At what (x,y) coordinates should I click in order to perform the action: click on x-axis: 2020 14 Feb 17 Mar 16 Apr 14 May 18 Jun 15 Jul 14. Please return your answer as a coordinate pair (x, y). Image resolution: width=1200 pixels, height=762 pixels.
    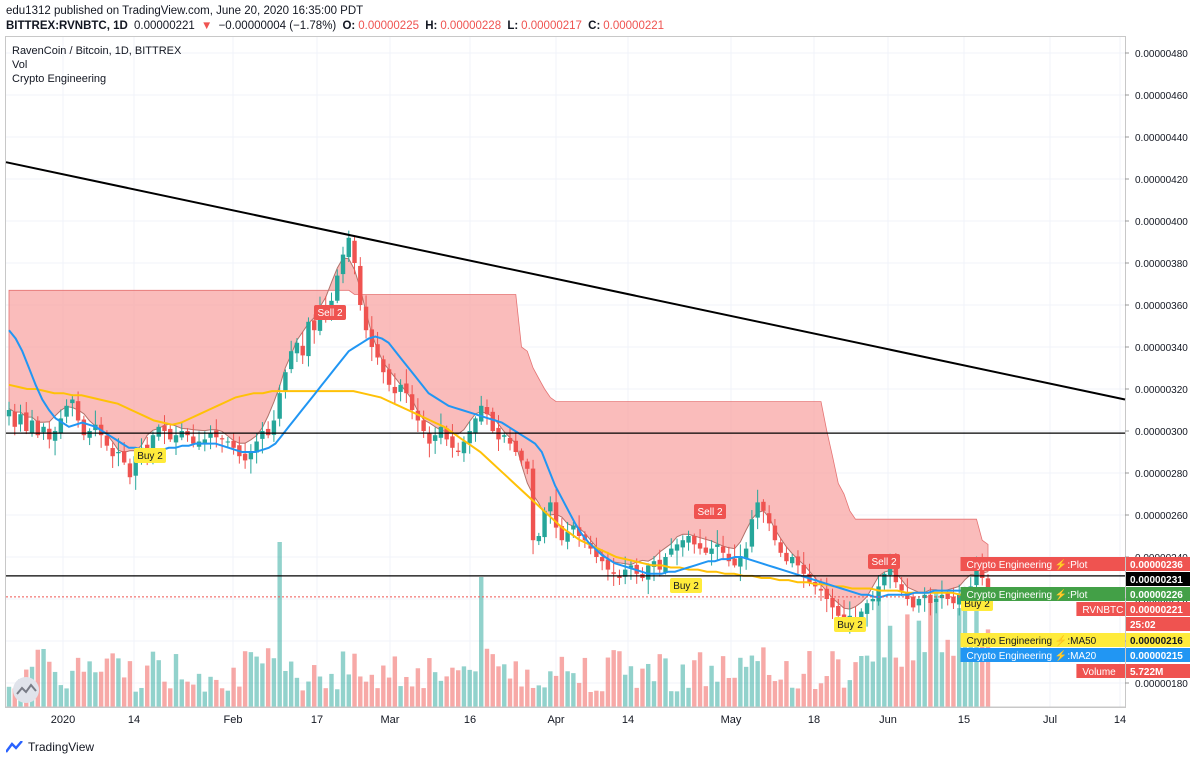
    Looking at the image, I should click on (566, 716).